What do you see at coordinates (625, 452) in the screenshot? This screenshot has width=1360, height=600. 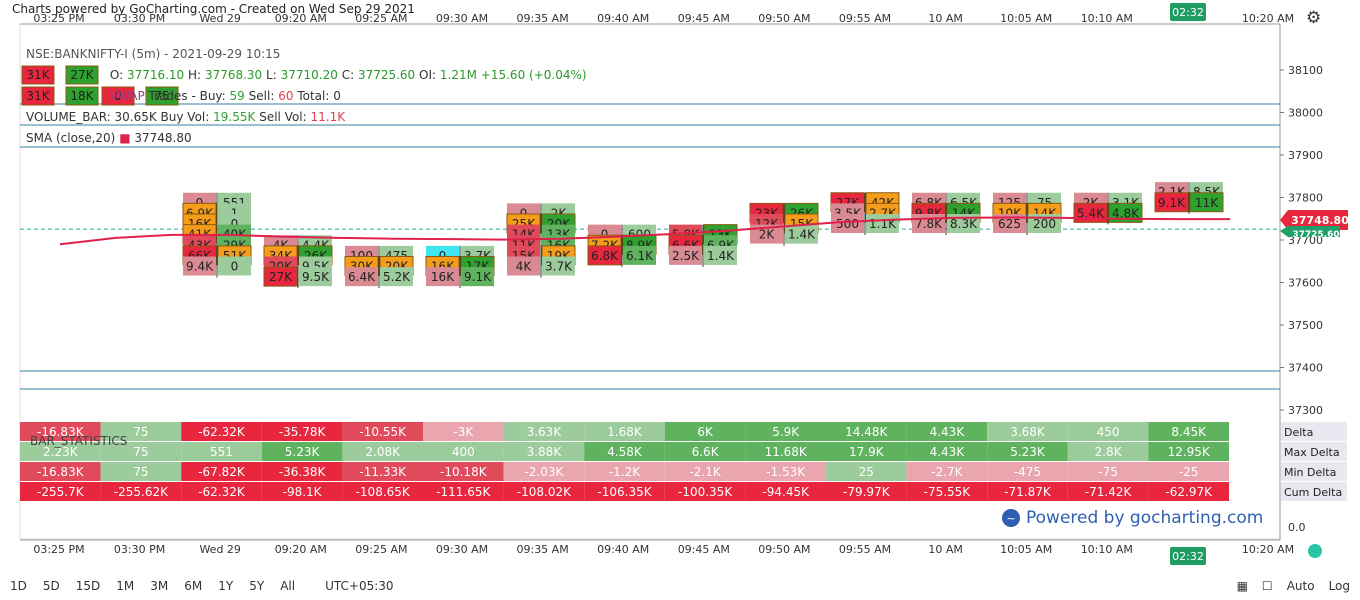 I see `stat-cell-label: 4.58K` at bounding box center [625, 452].